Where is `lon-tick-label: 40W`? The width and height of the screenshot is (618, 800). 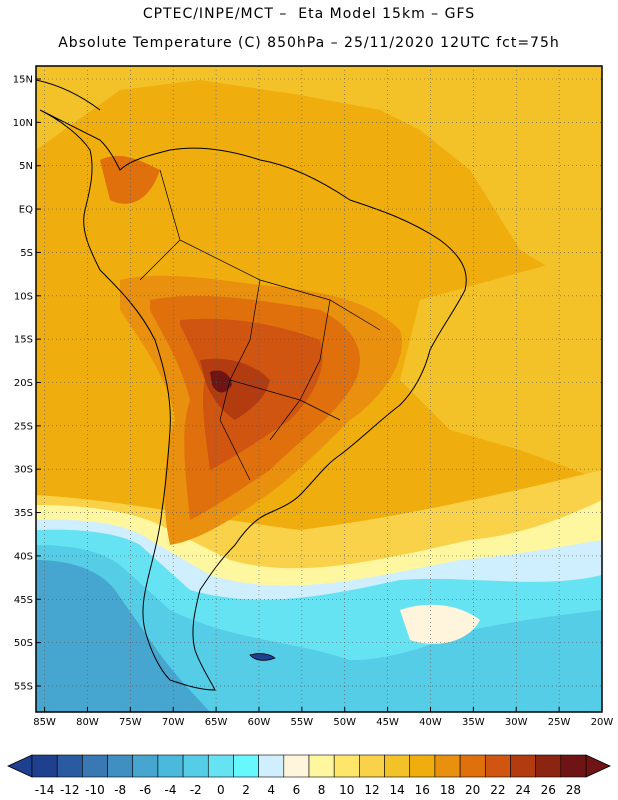
lon-tick-label: 40W is located at coordinates (430, 722).